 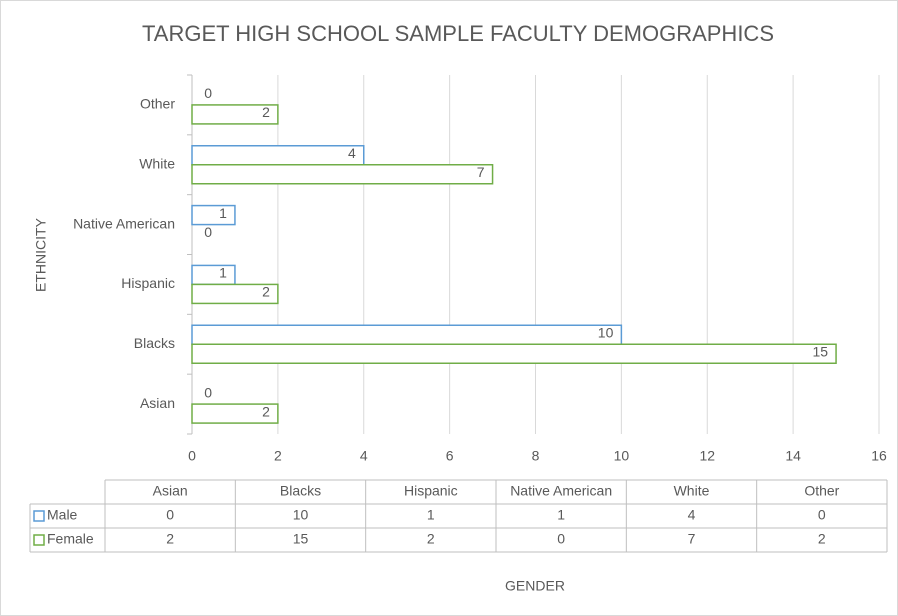 I want to click on x-tick-label: 4, so click(x=364, y=456).